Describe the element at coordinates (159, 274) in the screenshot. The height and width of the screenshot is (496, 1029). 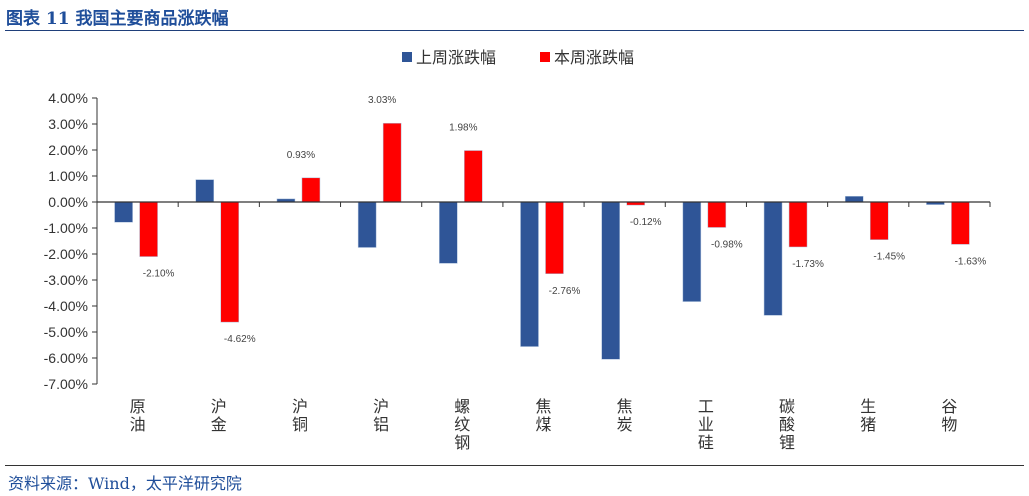
I see `data-label: -2.10%` at that location.